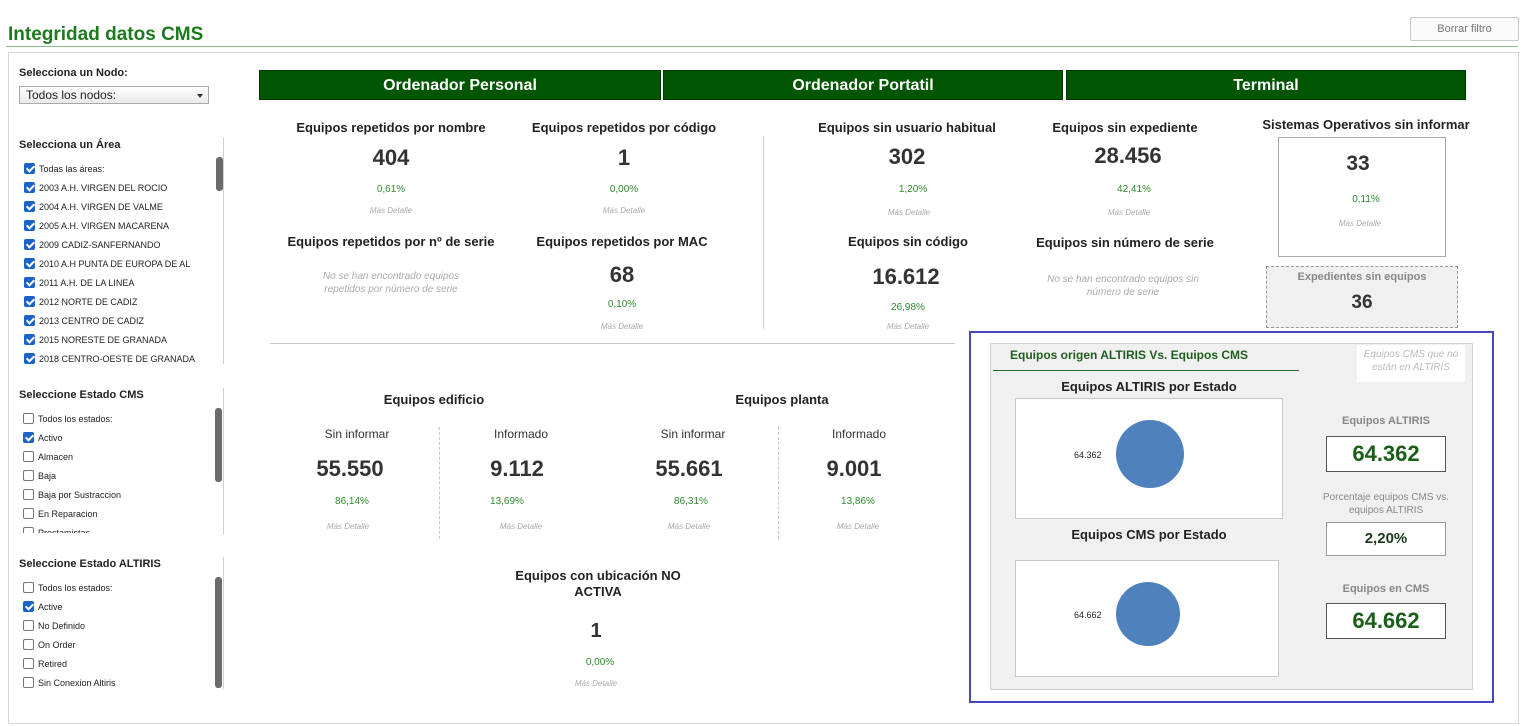 The width and height of the screenshot is (1535, 726). Describe the element at coordinates (50, 606) in the screenshot. I see `estado-altiris-option-label: Active` at that location.